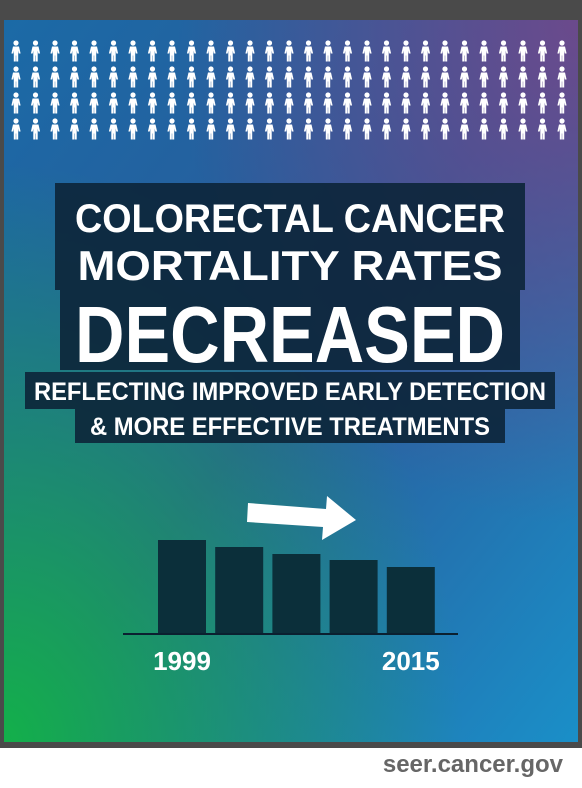  I want to click on footer-url: seer.cancer.gov, so click(473, 764).